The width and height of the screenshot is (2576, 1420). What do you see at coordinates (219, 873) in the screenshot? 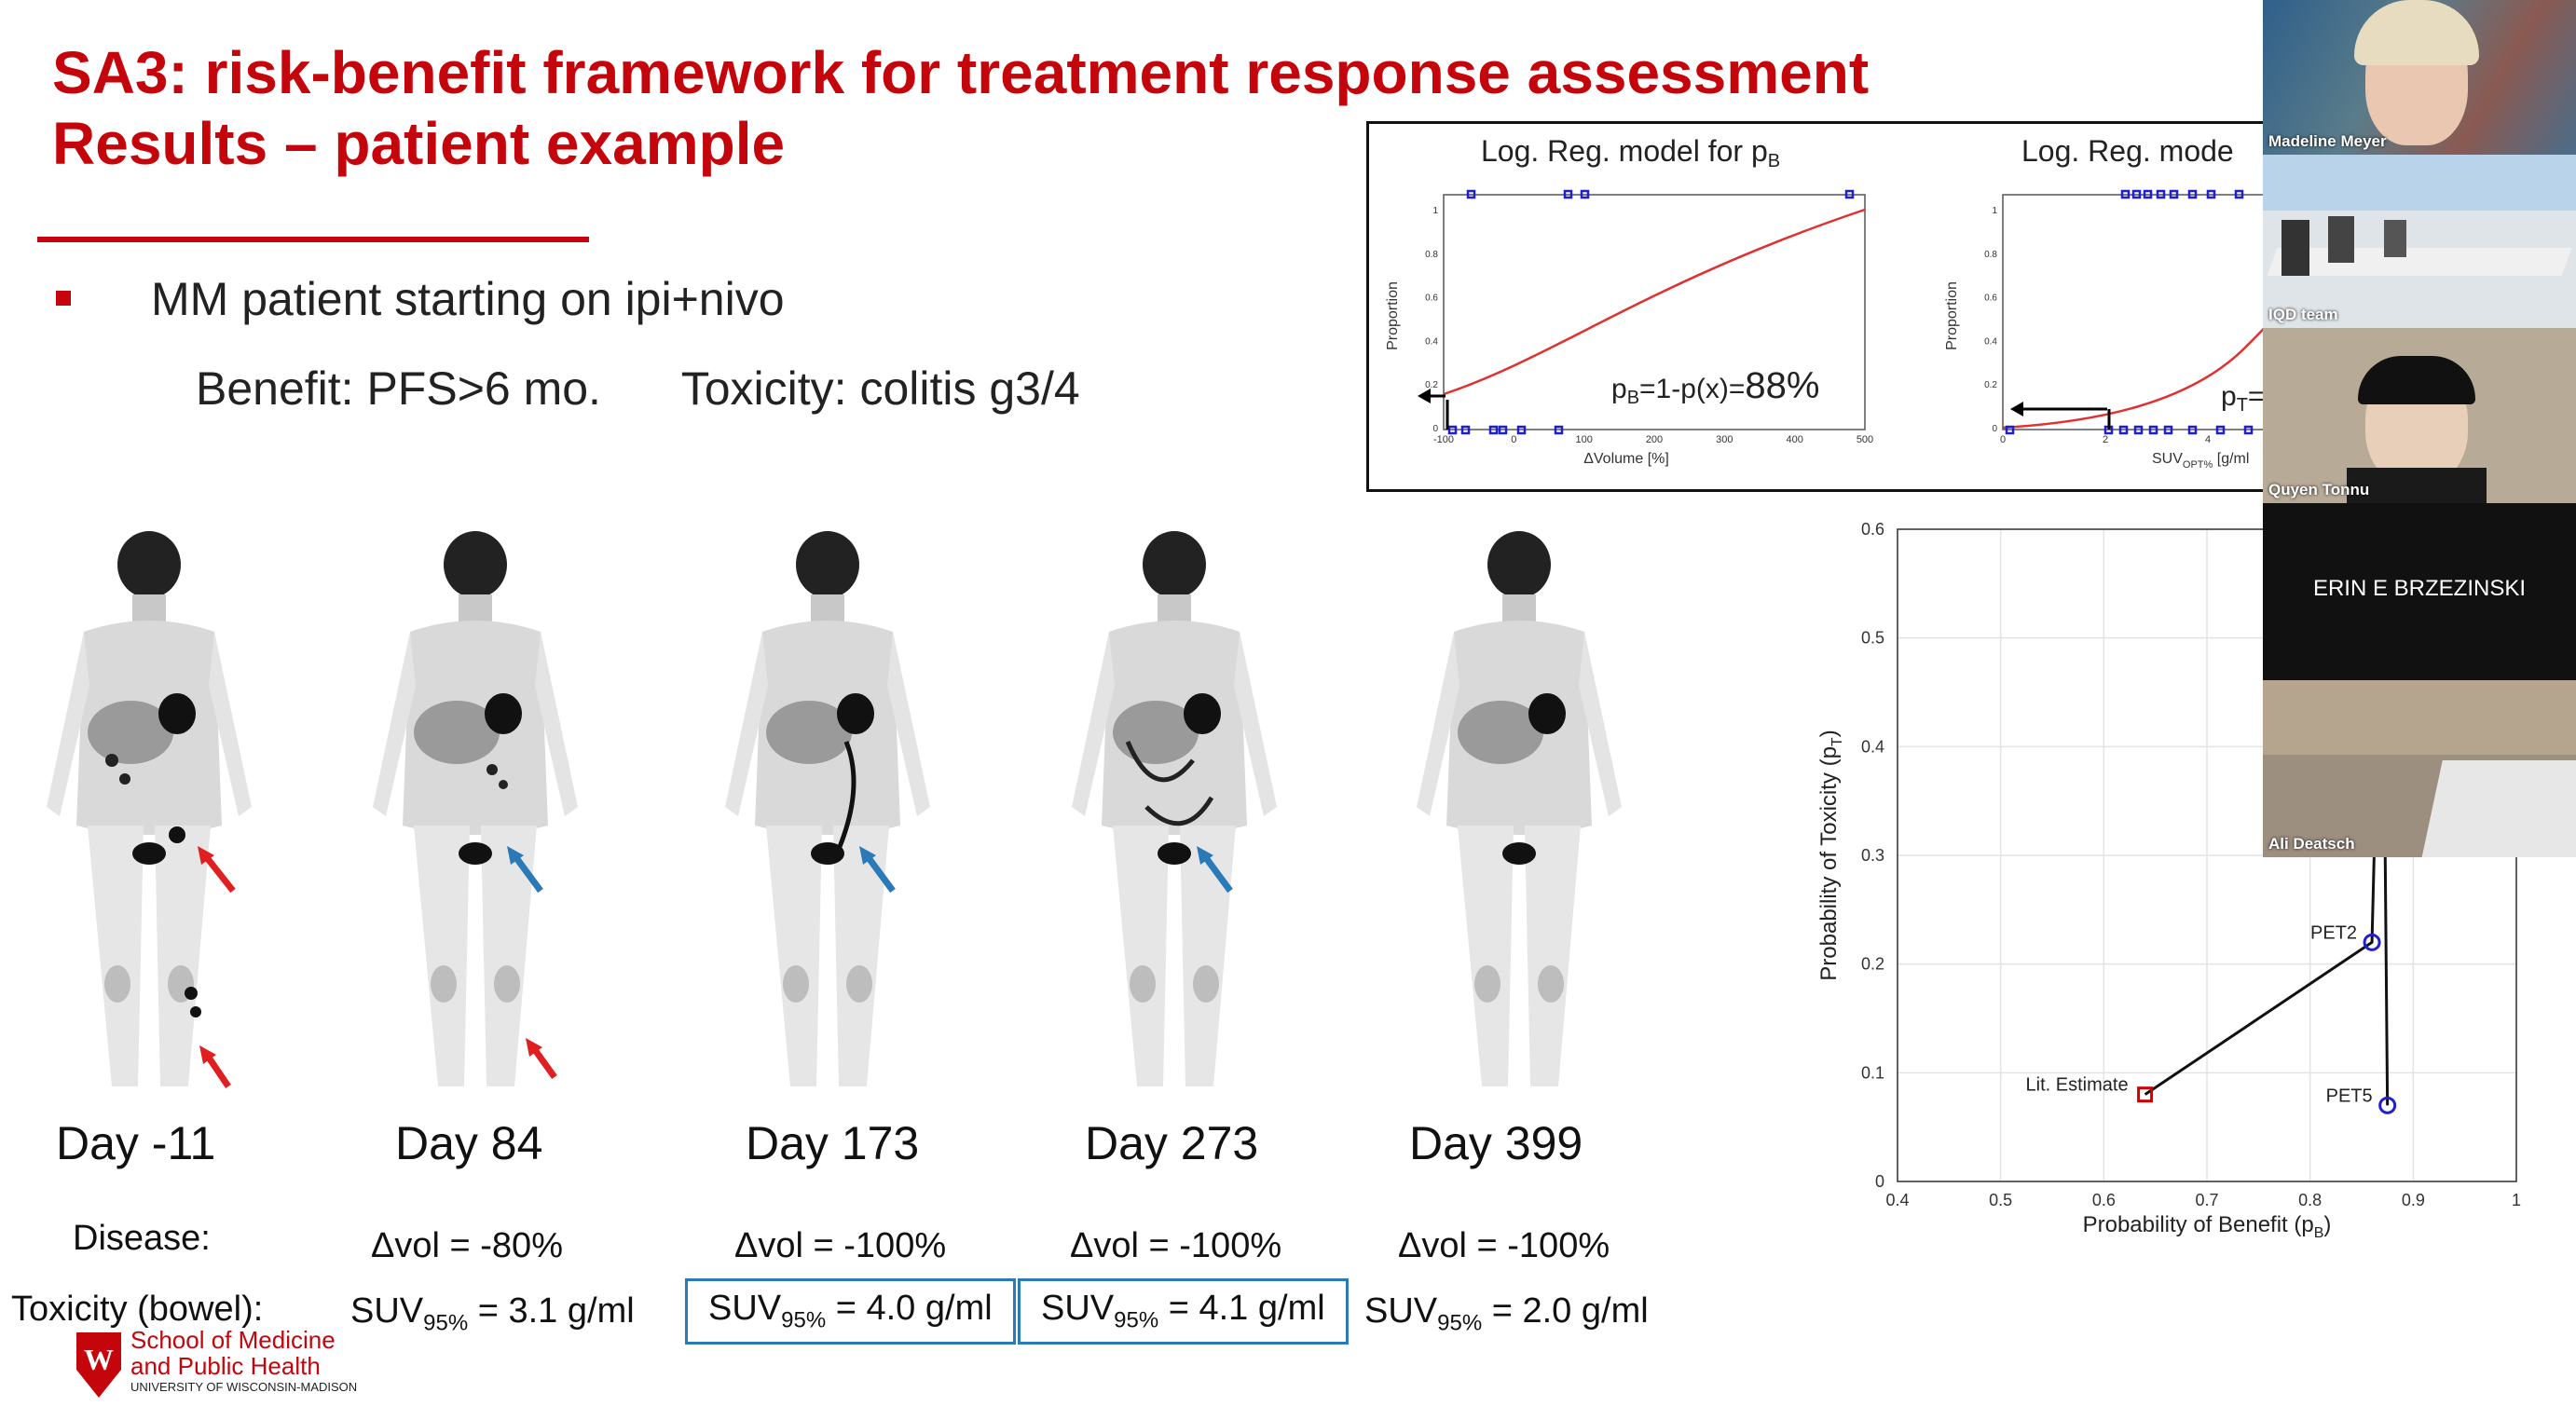
I see `lesion-arrow-icon` at bounding box center [219, 873].